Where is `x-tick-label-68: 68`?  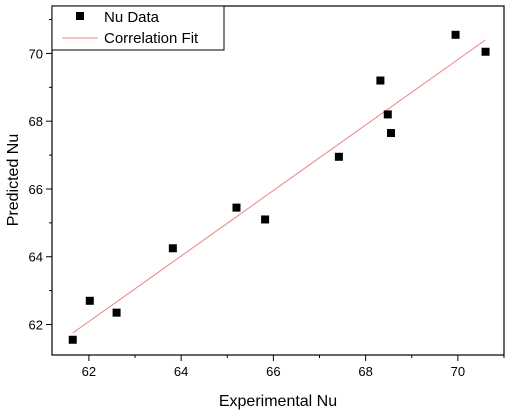 x-tick-label-68: 68 is located at coordinates (365, 371).